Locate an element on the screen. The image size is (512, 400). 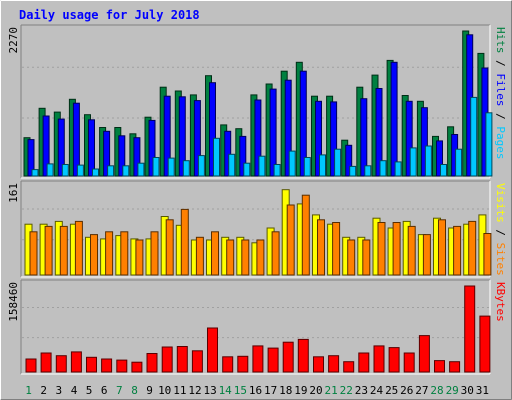
day-label-11: 11 is located at coordinates (179, 390).